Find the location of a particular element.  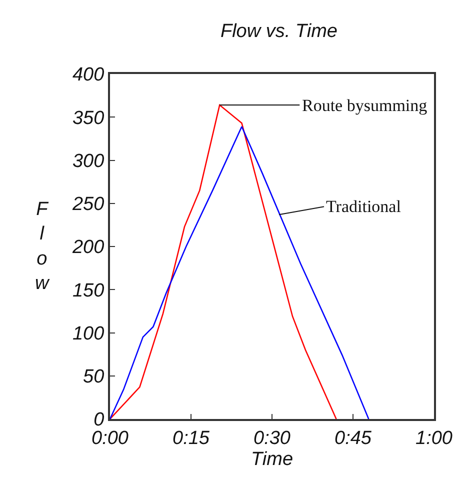

y-tick-label: 400 is located at coordinates (88, 75).